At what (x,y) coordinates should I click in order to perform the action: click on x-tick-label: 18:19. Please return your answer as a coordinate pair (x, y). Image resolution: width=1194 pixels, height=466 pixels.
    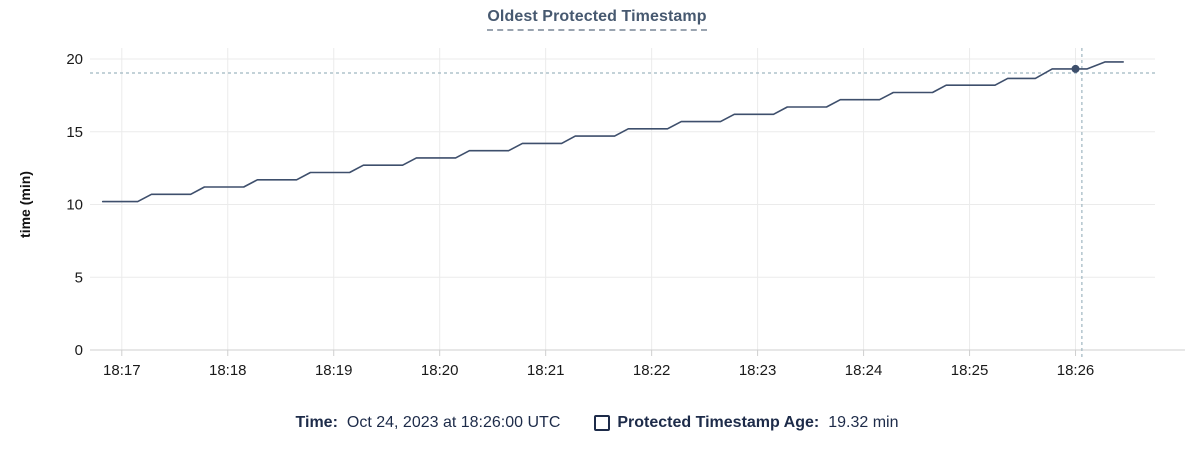
    Looking at the image, I should click on (334, 370).